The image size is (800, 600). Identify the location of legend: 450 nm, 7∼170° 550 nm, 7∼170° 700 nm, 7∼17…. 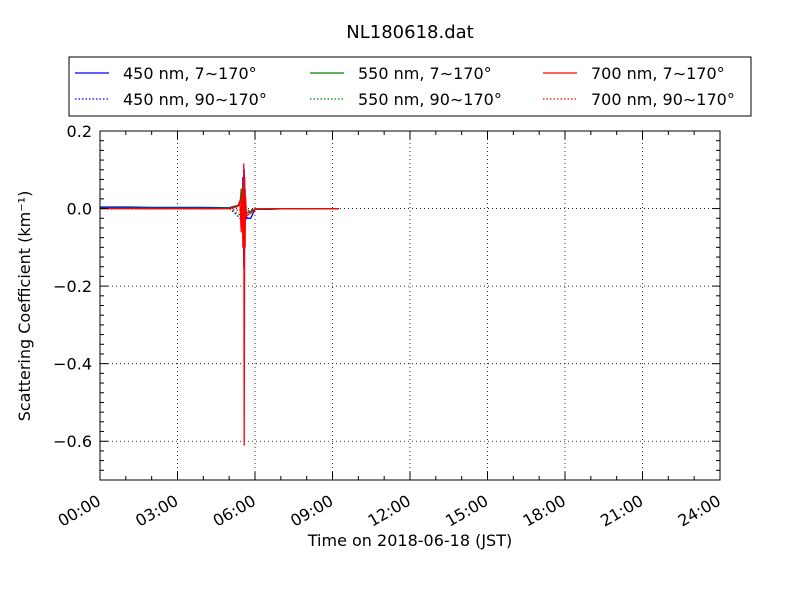
(410, 86).